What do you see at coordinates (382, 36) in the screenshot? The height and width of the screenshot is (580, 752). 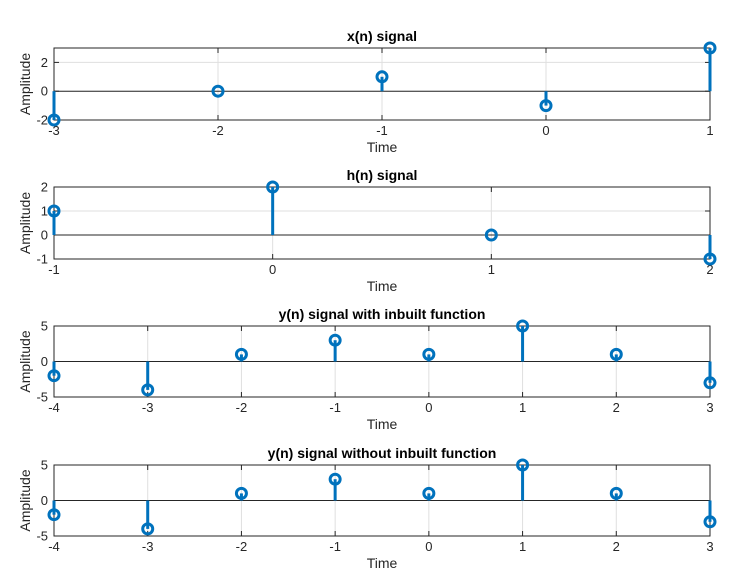 I see `chart-title: x(n) signal` at bounding box center [382, 36].